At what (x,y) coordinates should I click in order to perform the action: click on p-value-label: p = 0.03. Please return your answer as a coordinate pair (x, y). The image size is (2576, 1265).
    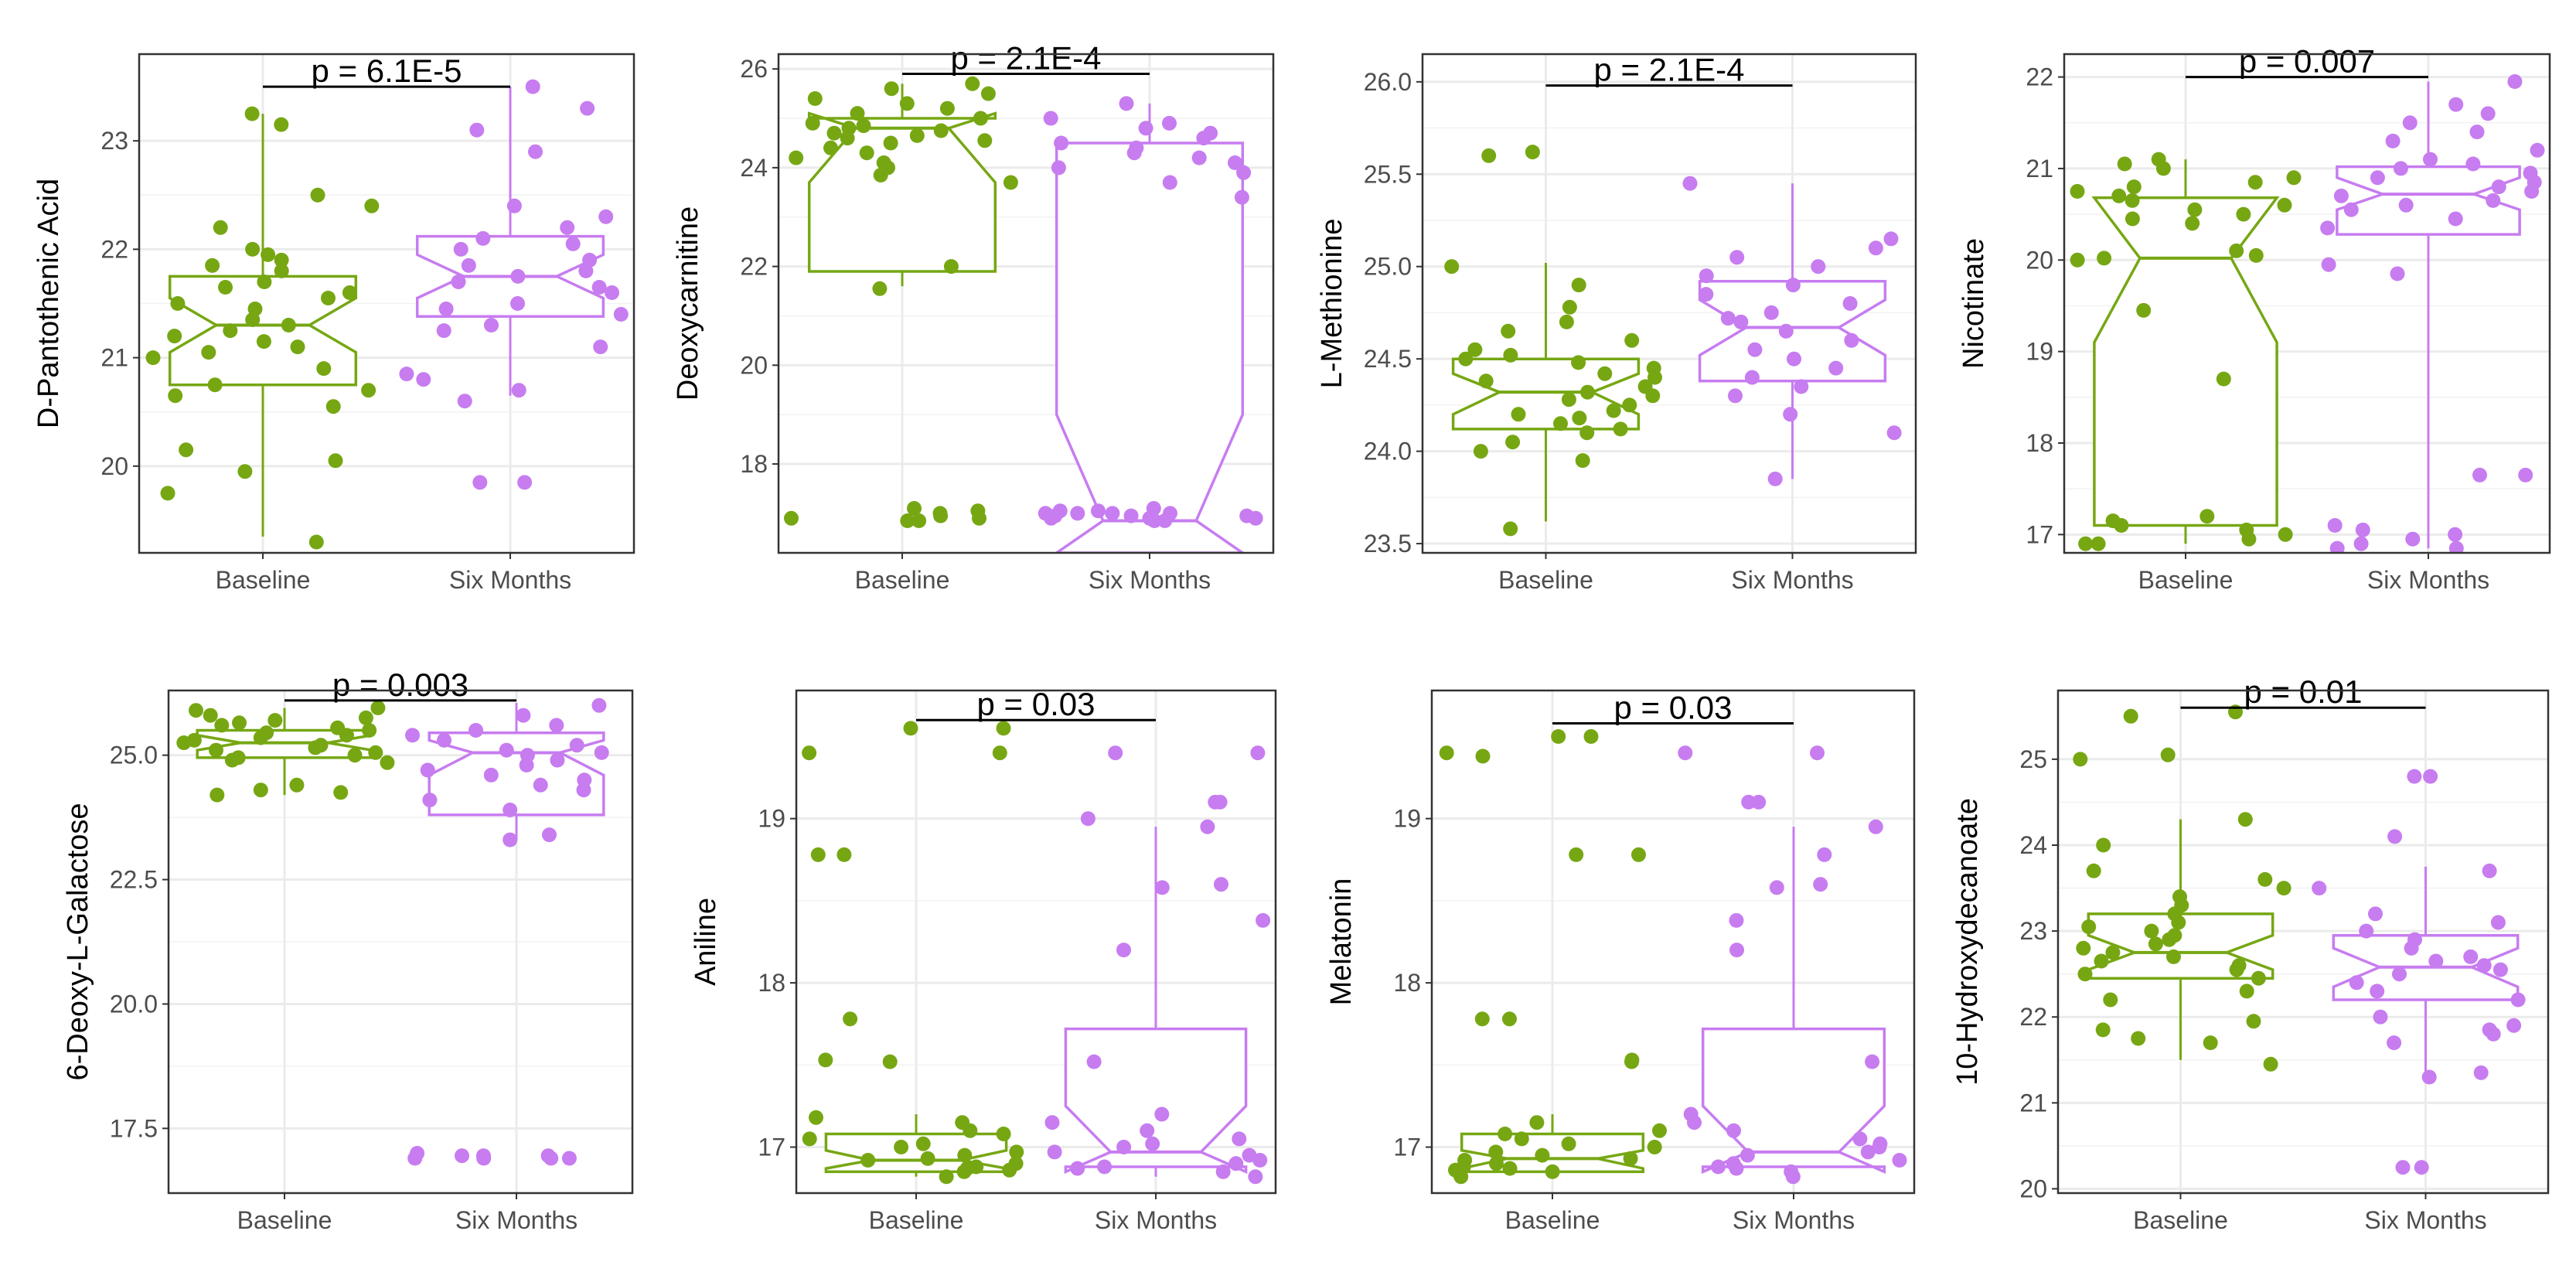
    Looking at the image, I should click on (1036, 704).